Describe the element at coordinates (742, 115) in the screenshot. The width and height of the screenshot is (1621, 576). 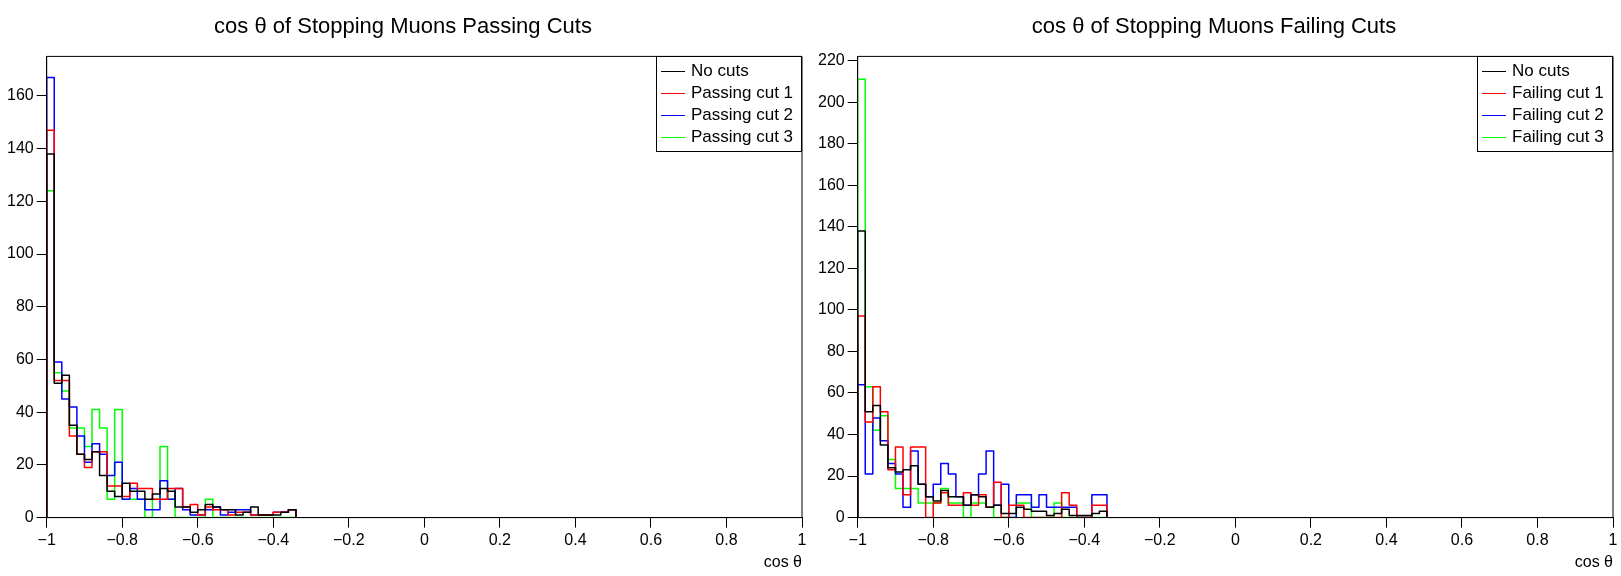
I see `legend-label: Passing cut 2` at that location.